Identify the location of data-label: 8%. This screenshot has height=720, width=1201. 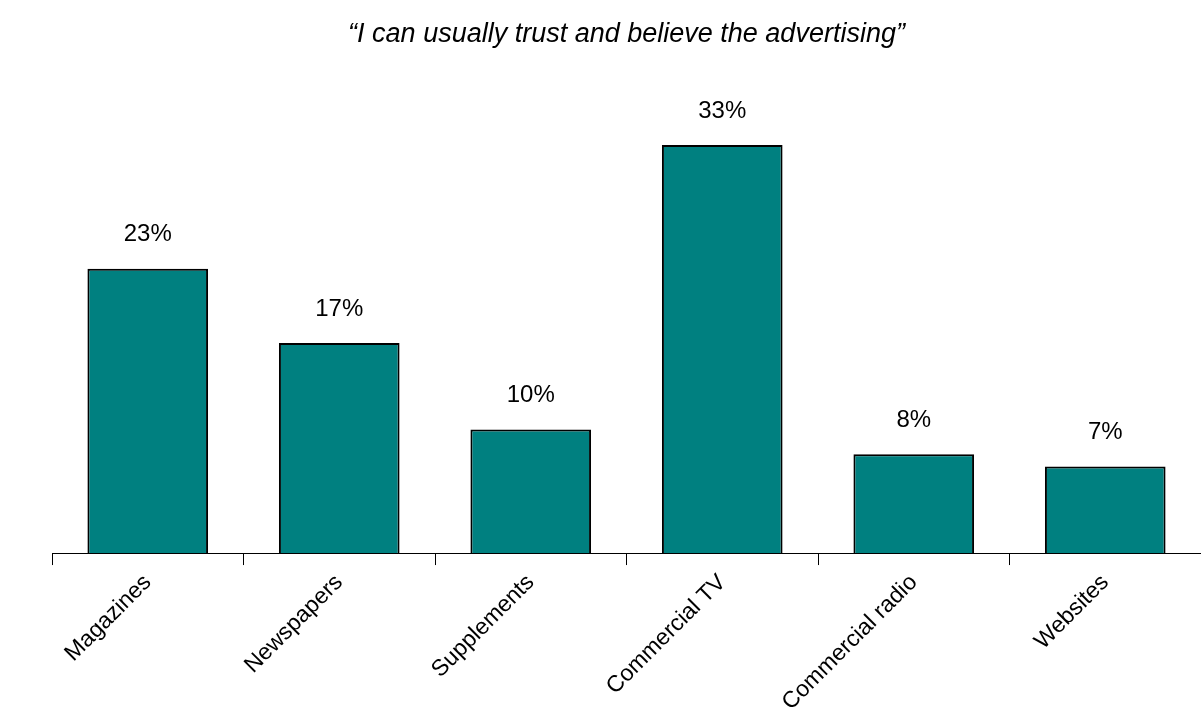
(914, 418).